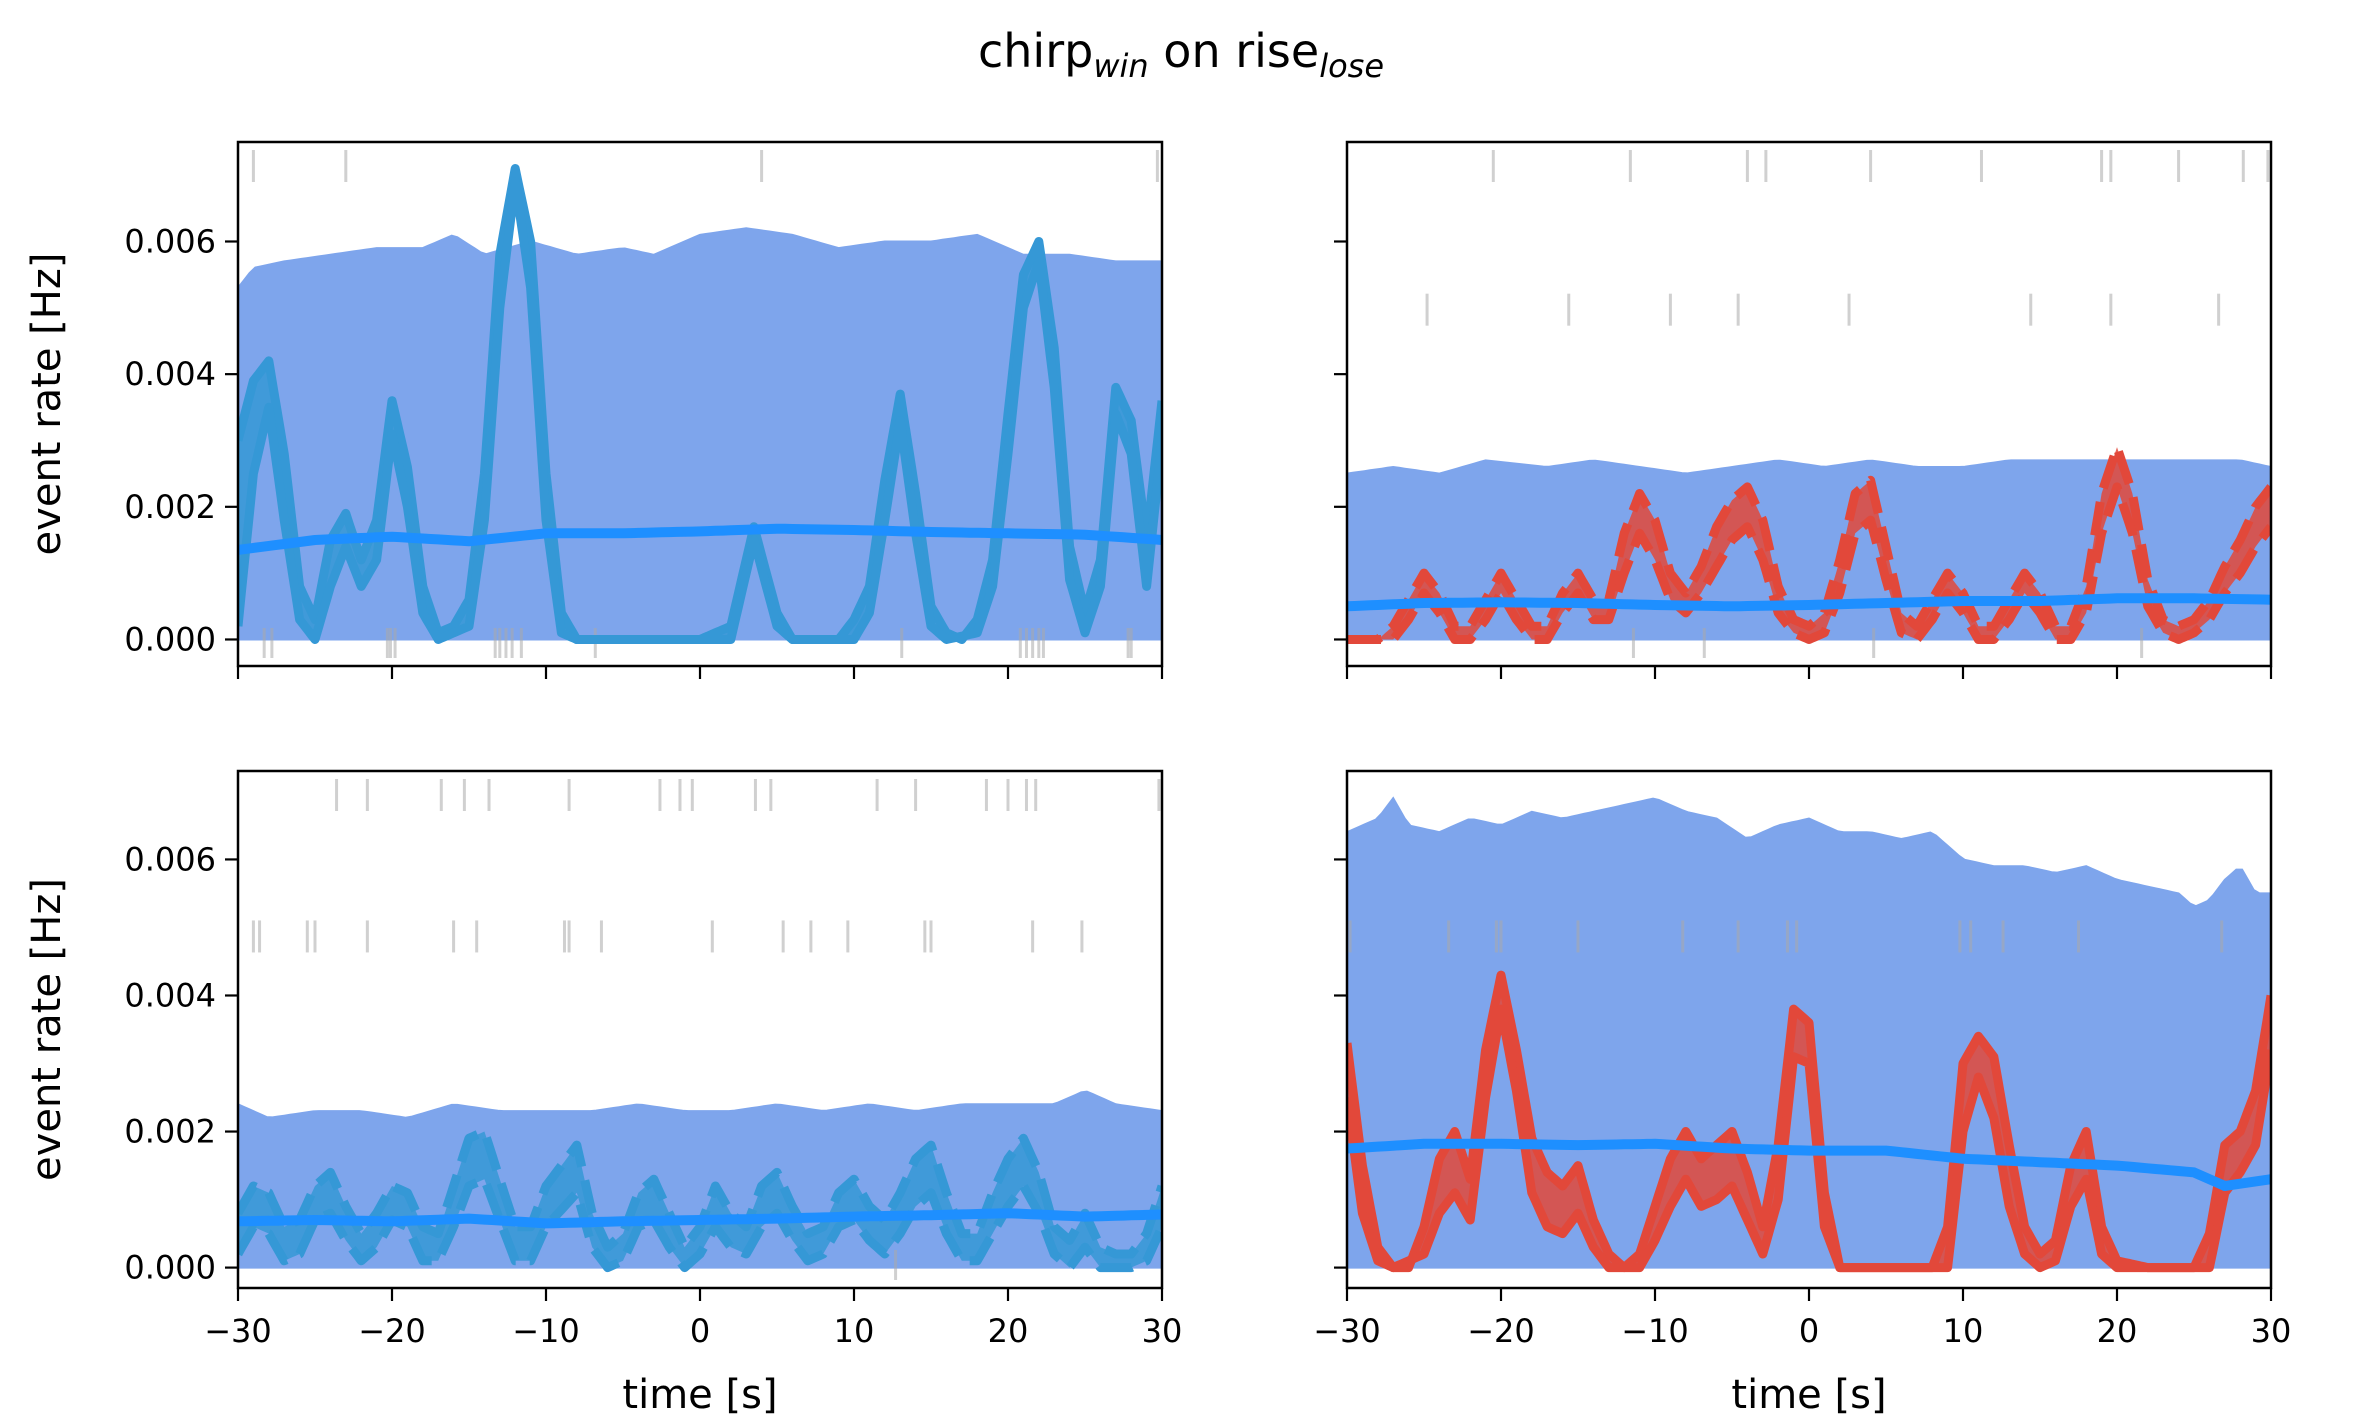 The width and height of the screenshot is (2362, 1417). What do you see at coordinates (1963, 1331) in the screenshot?
I see `bottom-right-xtick-label-4: 10` at bounding box center [1963, 1331].